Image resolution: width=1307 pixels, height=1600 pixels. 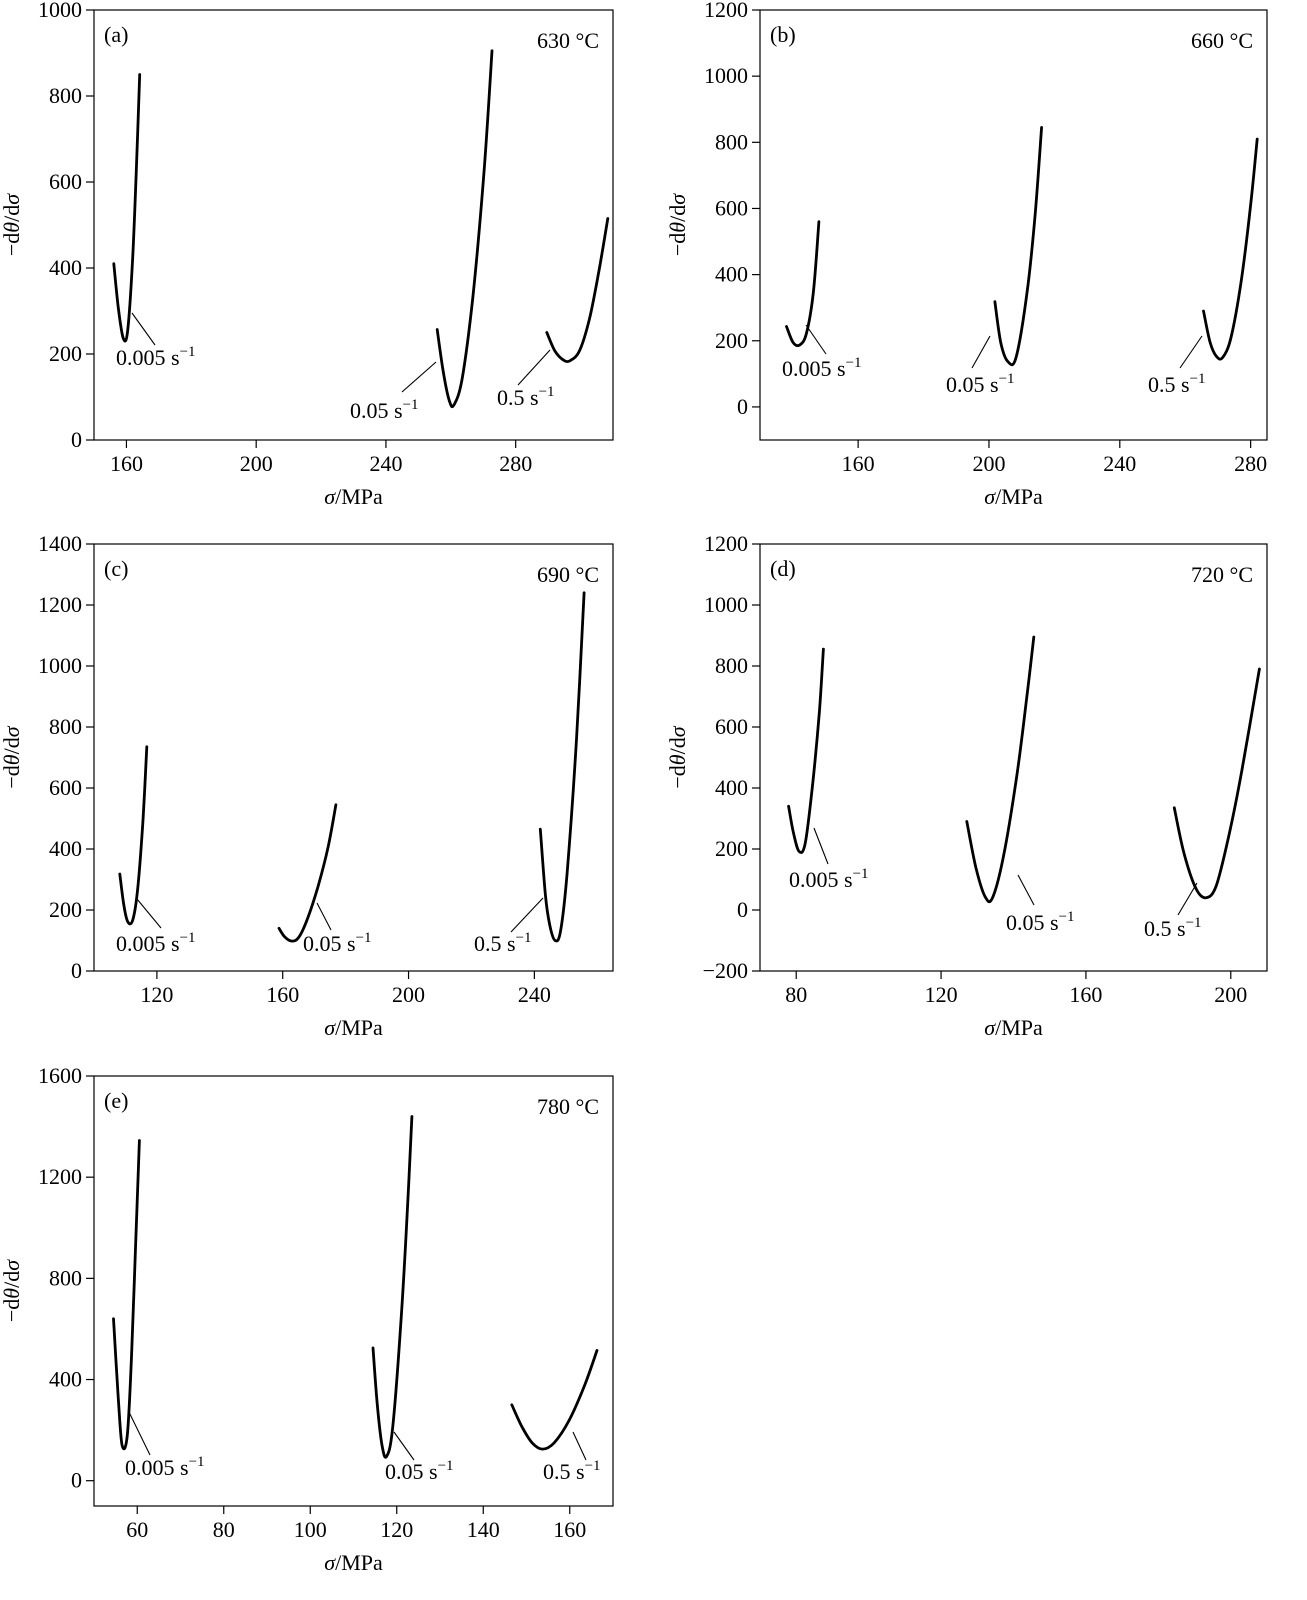 I want to click on temperature-annotation: 690 °C, so click(x=568, y=574).